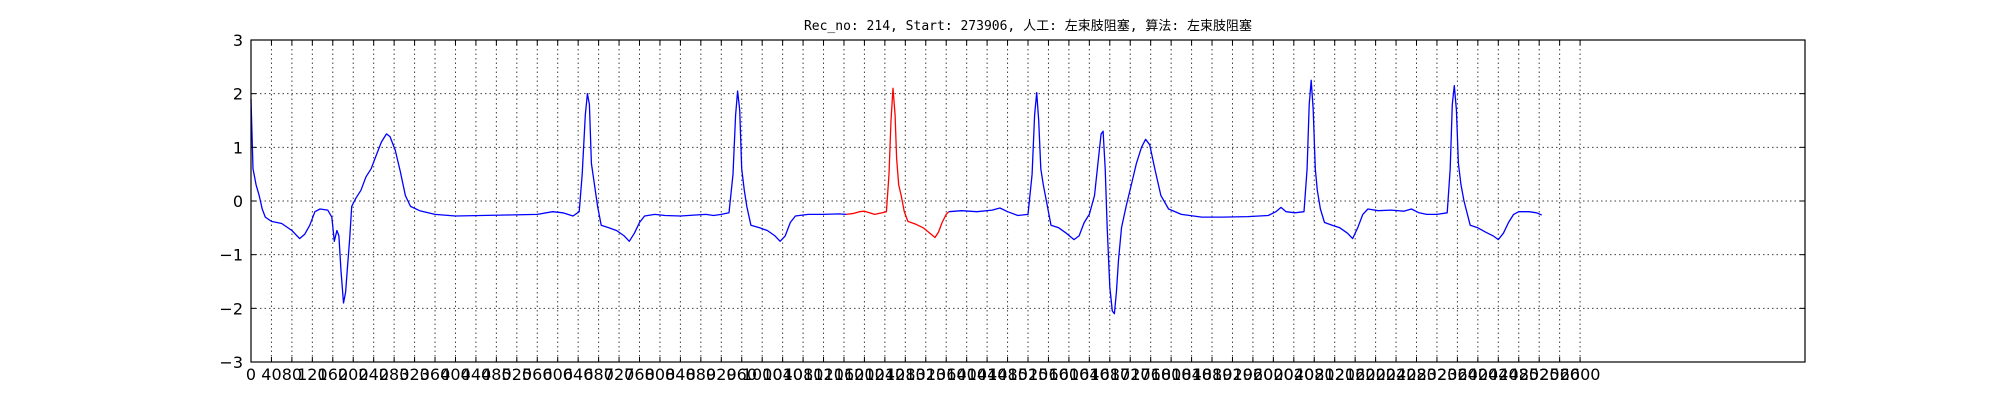  I want to click on x-tick-label: 2520, so click(1539, 374).